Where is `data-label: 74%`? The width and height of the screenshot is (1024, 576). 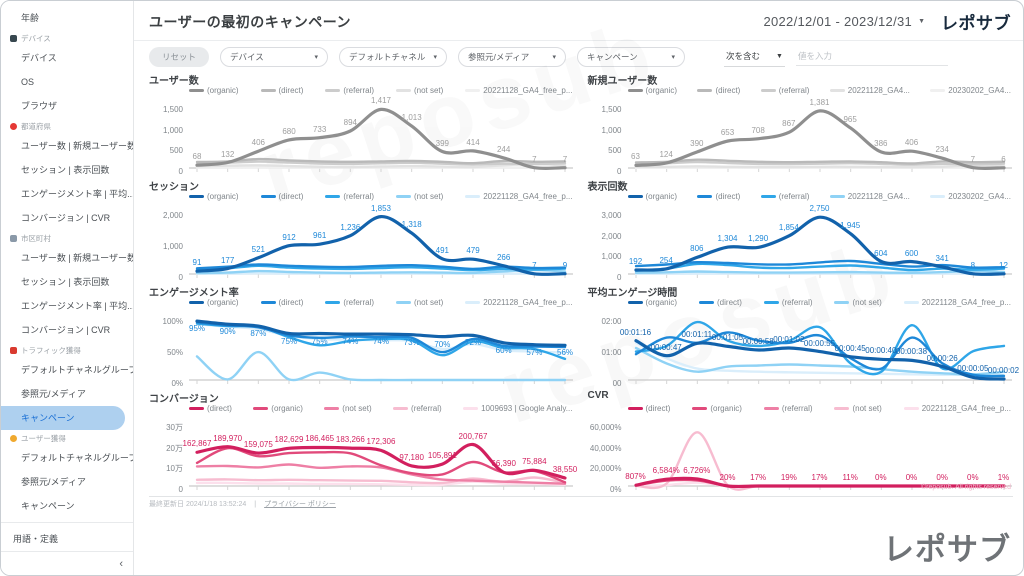
data-label: 74% is located at coordinates (350, 342).